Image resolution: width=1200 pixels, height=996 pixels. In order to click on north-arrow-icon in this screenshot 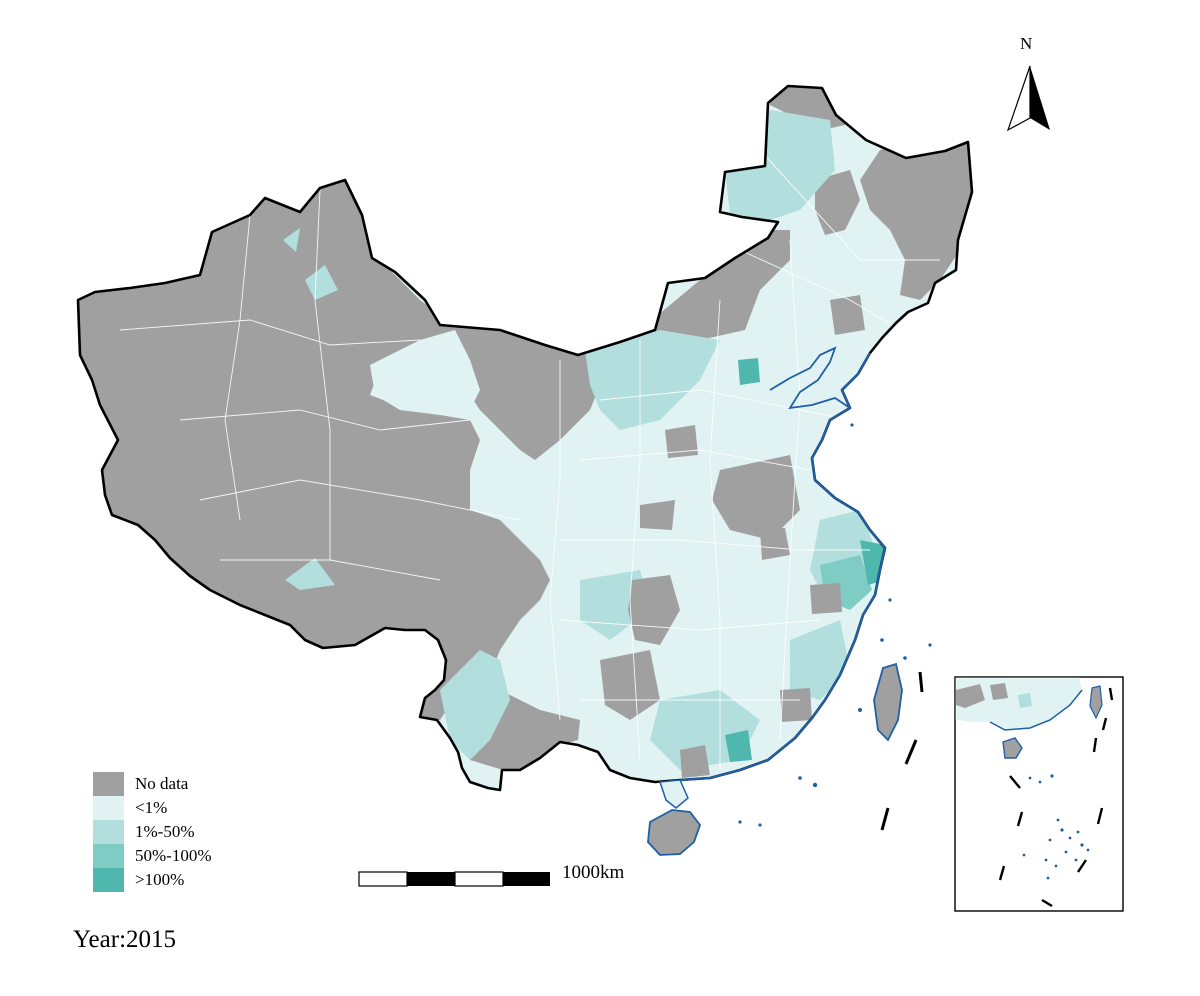, I will do `click(1028, 98)`.